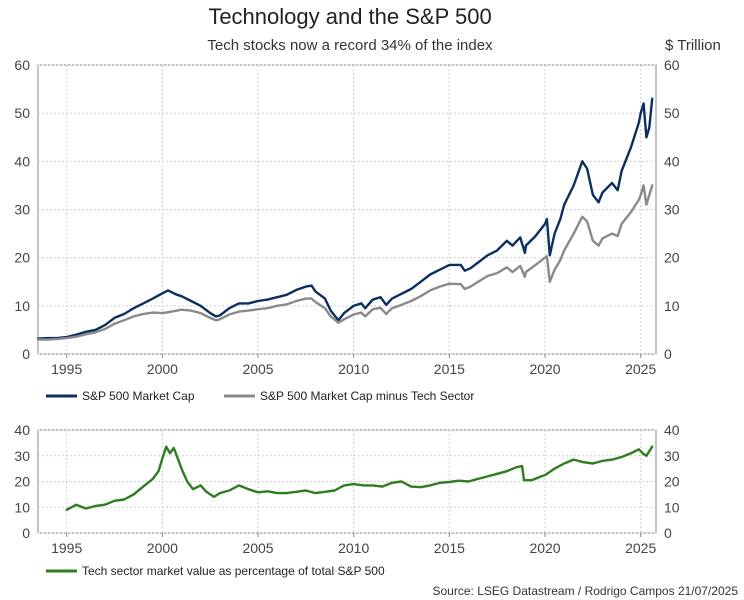 The height and width of the screenshot is (600, 744). What do you see at coordinates (22, 482) in the screenshot?
I see `tech-share-ytick-left: 20` at bounding box center [22, 482].